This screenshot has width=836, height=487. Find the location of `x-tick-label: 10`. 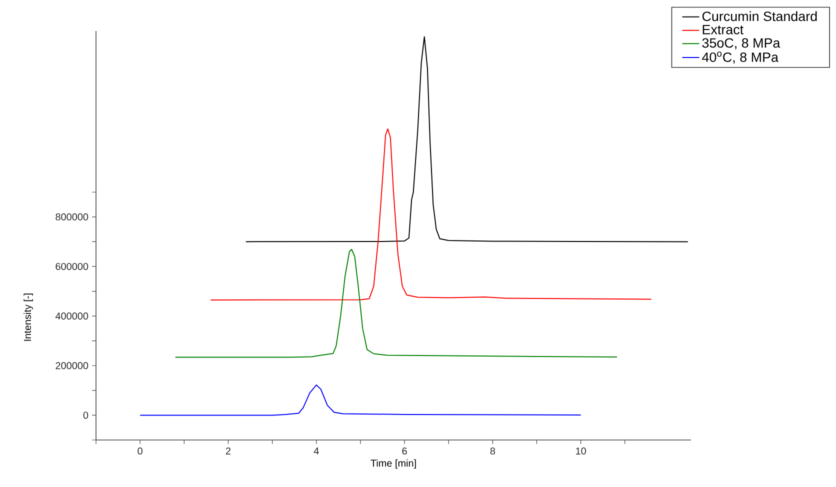

x-tick-label: 10 is located at coordinates (581, 451).